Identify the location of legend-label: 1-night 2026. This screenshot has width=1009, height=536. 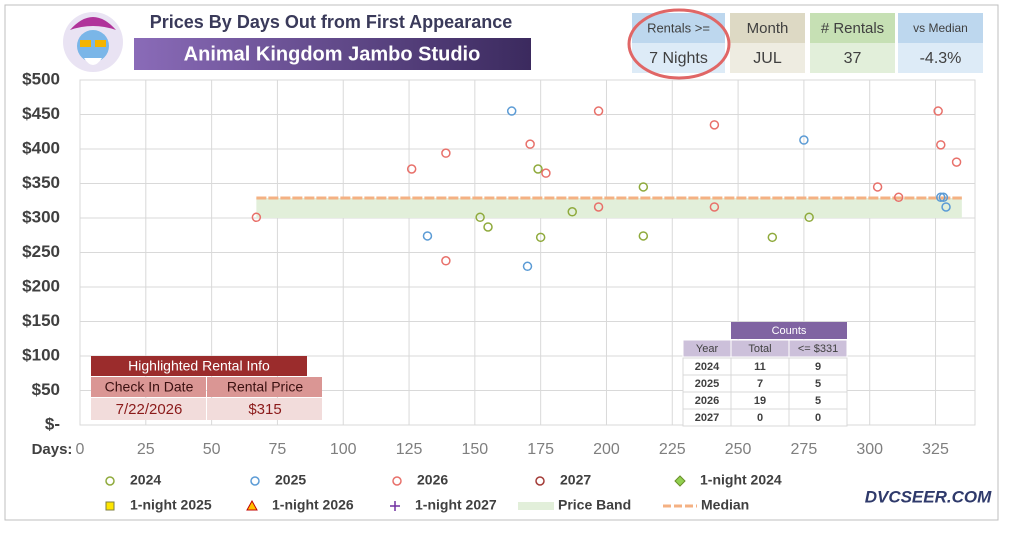
(313, 505).